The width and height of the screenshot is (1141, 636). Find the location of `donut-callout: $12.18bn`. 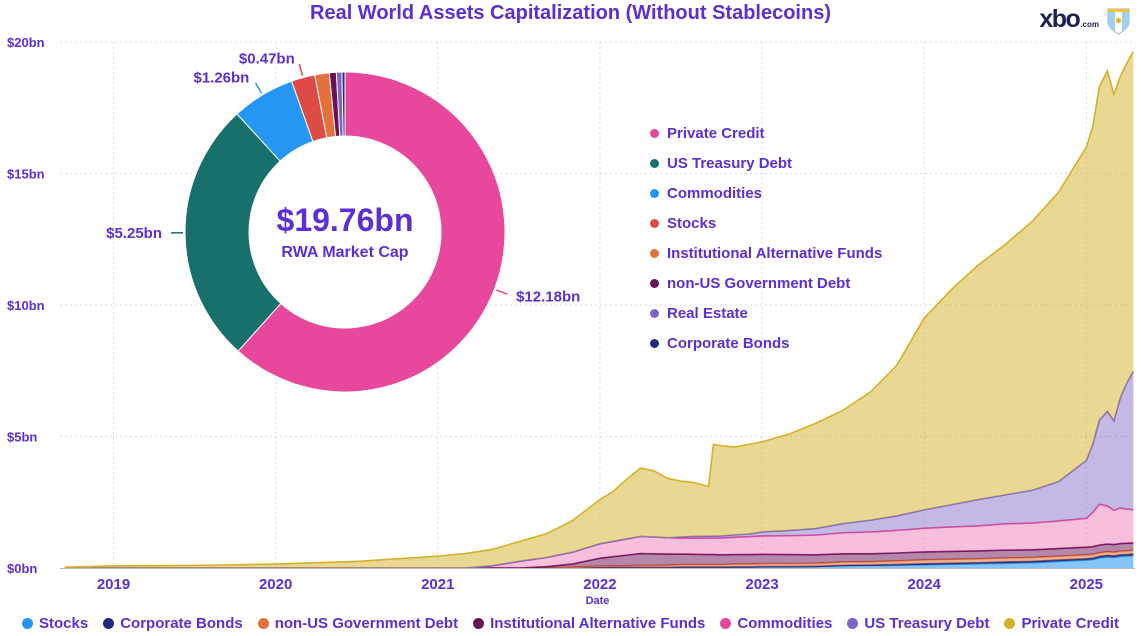

donut-callout: $12.18bn is located at coordinates (548, 296).